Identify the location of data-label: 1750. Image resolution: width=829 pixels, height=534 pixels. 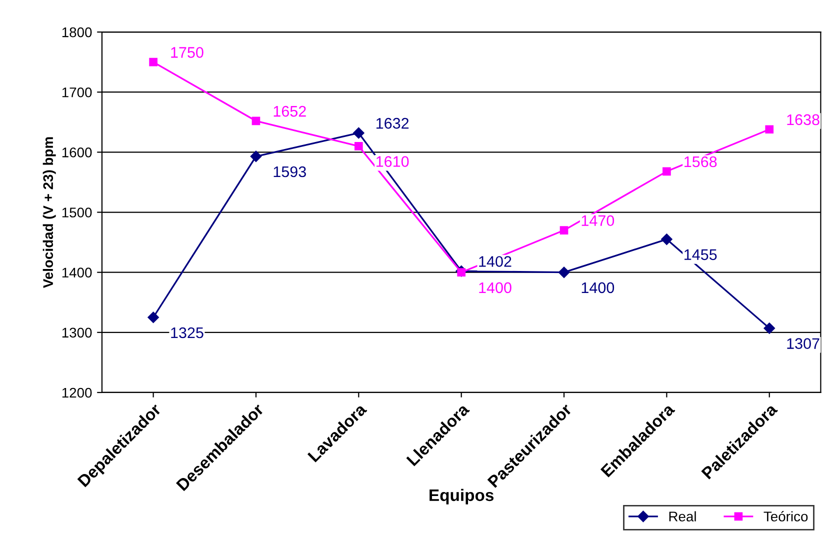
(187, 52).